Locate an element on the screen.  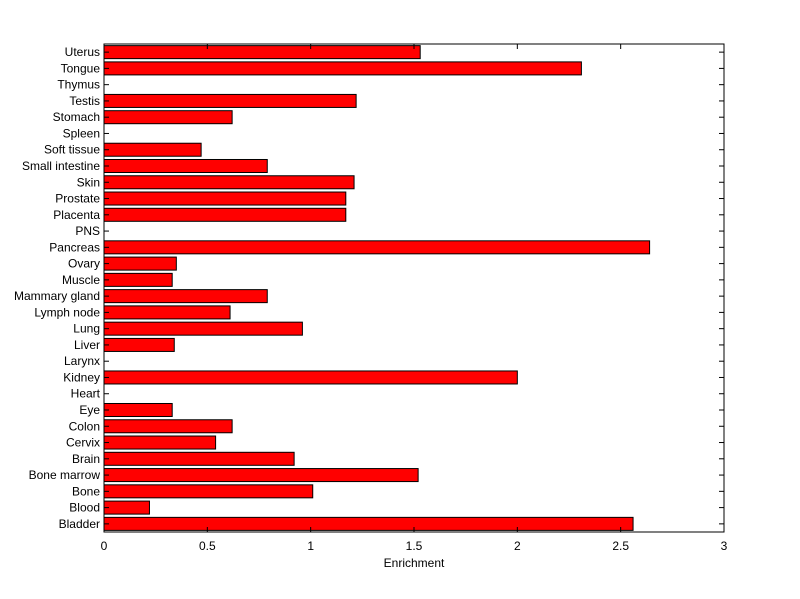
y-tick-label: Bone is located at coordinates (86, 491).